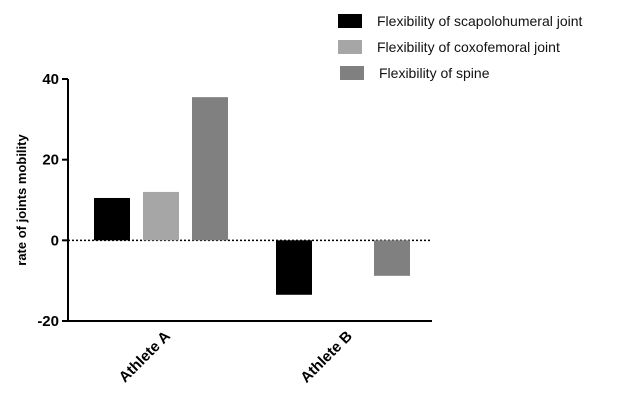 This screenshot has height=403, width=628. I want to click on y-tick-label: 40, so click(50, 79).